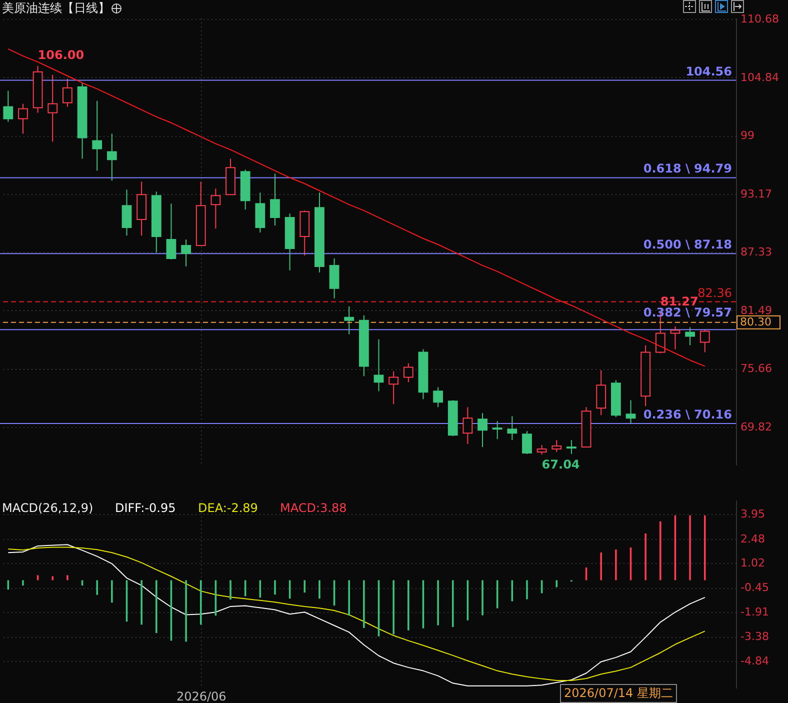  What do you see at coordinates (687, 169) in the screenshot?
I see `ref-line-label: 0.618 \ 94.79` at bounding box center [687, 169].